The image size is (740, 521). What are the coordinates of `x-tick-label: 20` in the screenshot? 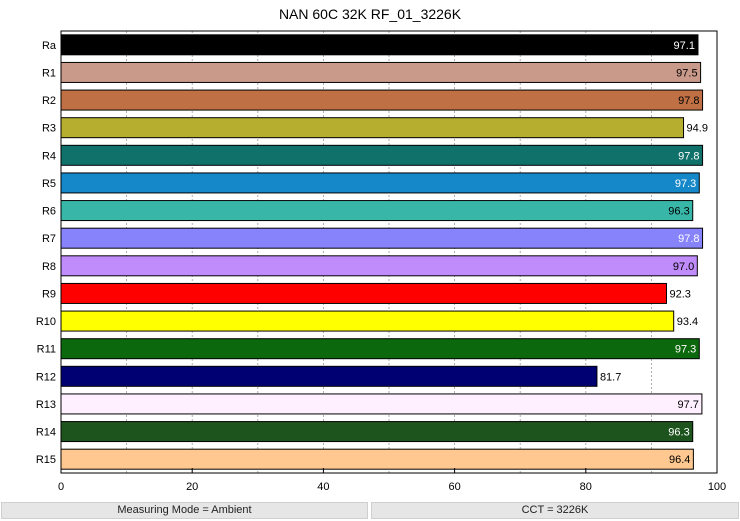 It's located at (192, 487).